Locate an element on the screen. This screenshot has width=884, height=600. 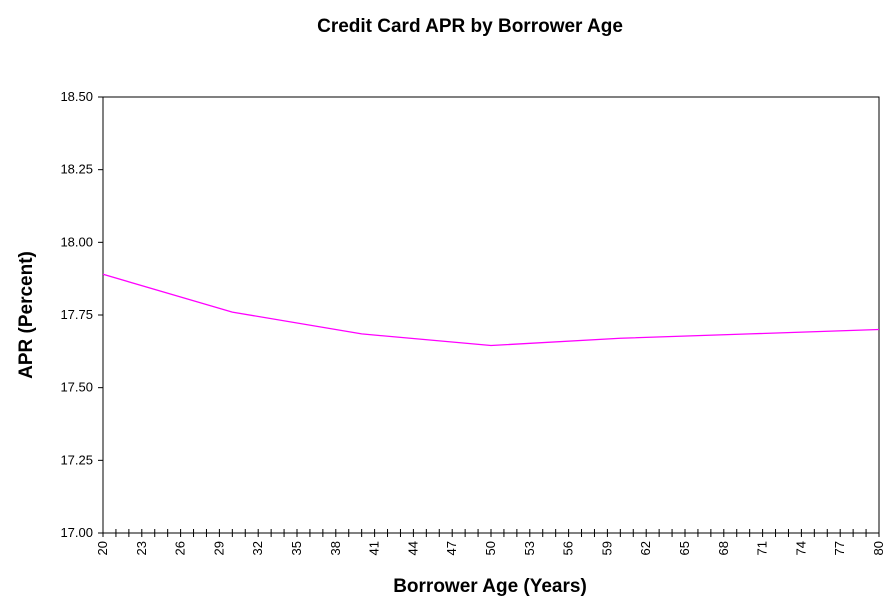
x-tick-label: 41 is located at coordinates (374, 548).